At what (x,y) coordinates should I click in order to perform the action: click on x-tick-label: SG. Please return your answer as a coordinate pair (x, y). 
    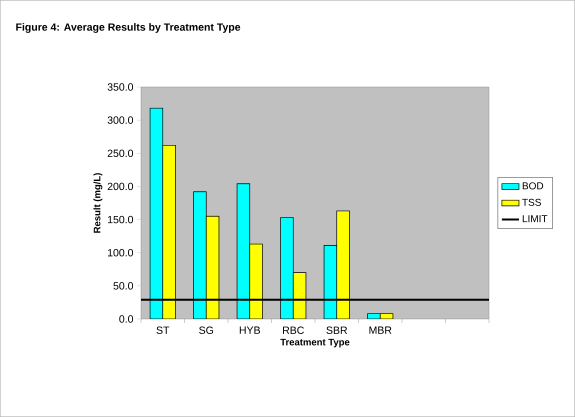
    Looking at the image, I should click on (206, 330).